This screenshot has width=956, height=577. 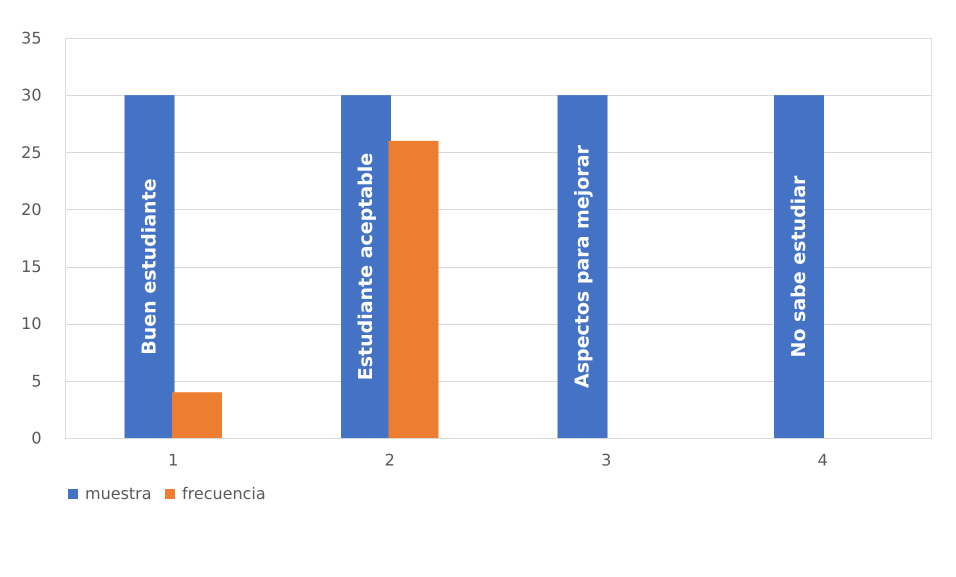 What do you see at coordinates (366, 266) in the screenshot?
I see `annotation: Estudiante aceptable` at bounding box center [366, 266].